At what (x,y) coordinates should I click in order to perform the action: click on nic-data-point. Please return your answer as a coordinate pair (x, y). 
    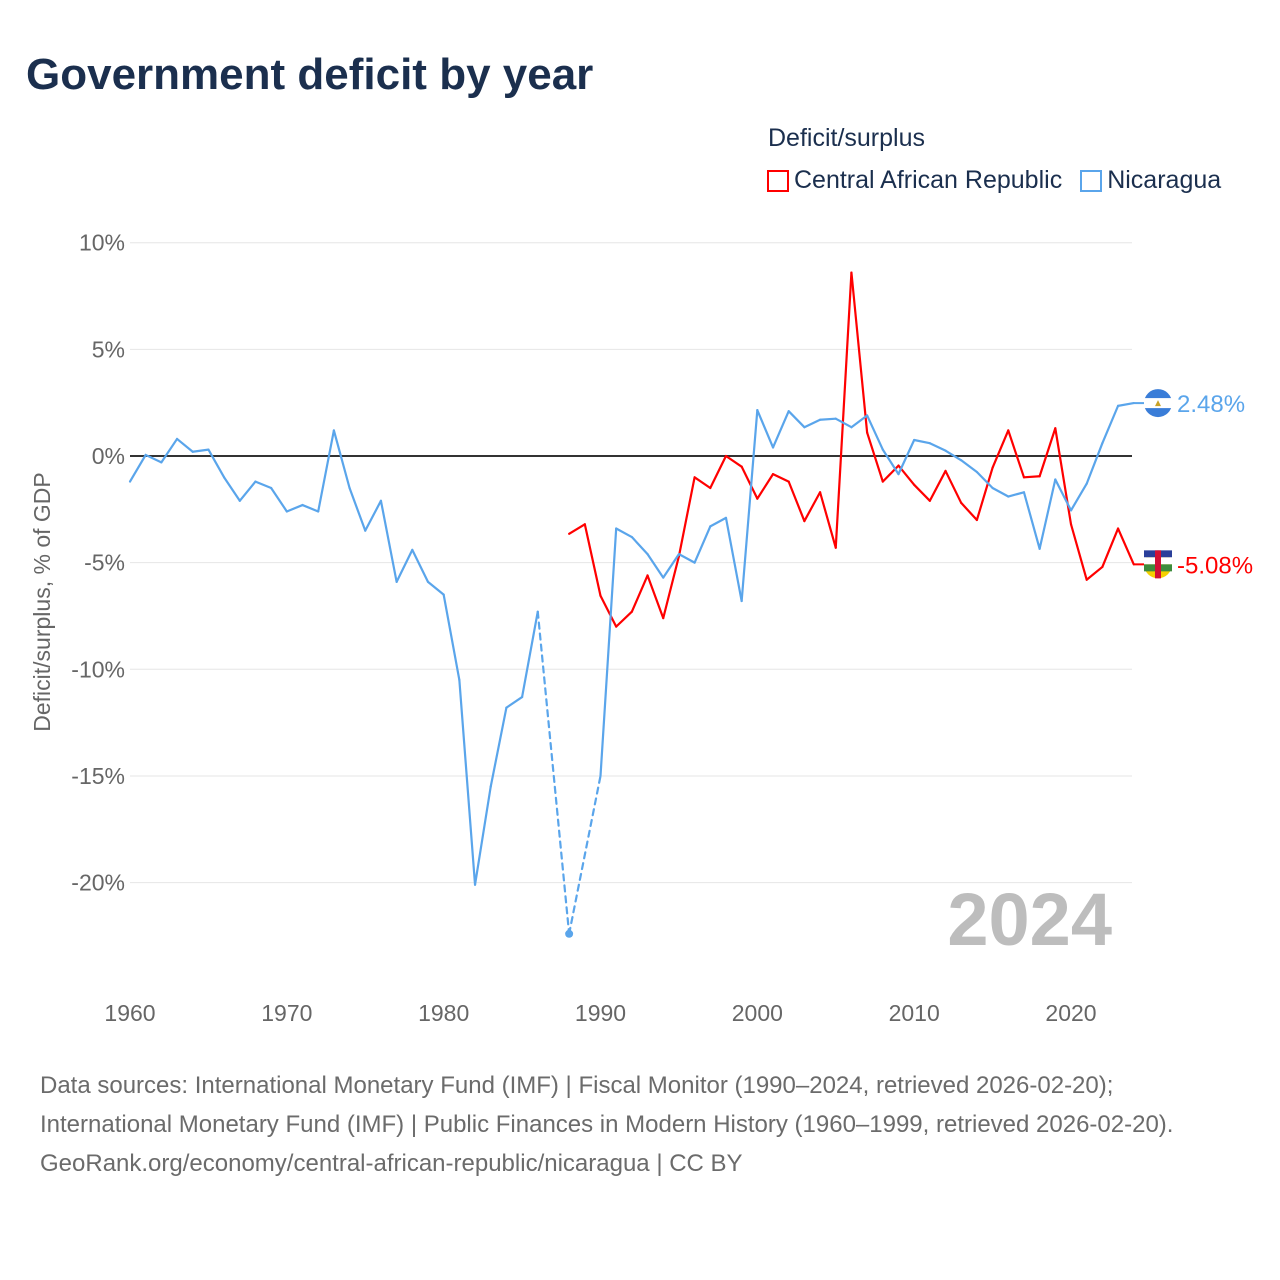
    Looking at the image, I should click on (569, 933).